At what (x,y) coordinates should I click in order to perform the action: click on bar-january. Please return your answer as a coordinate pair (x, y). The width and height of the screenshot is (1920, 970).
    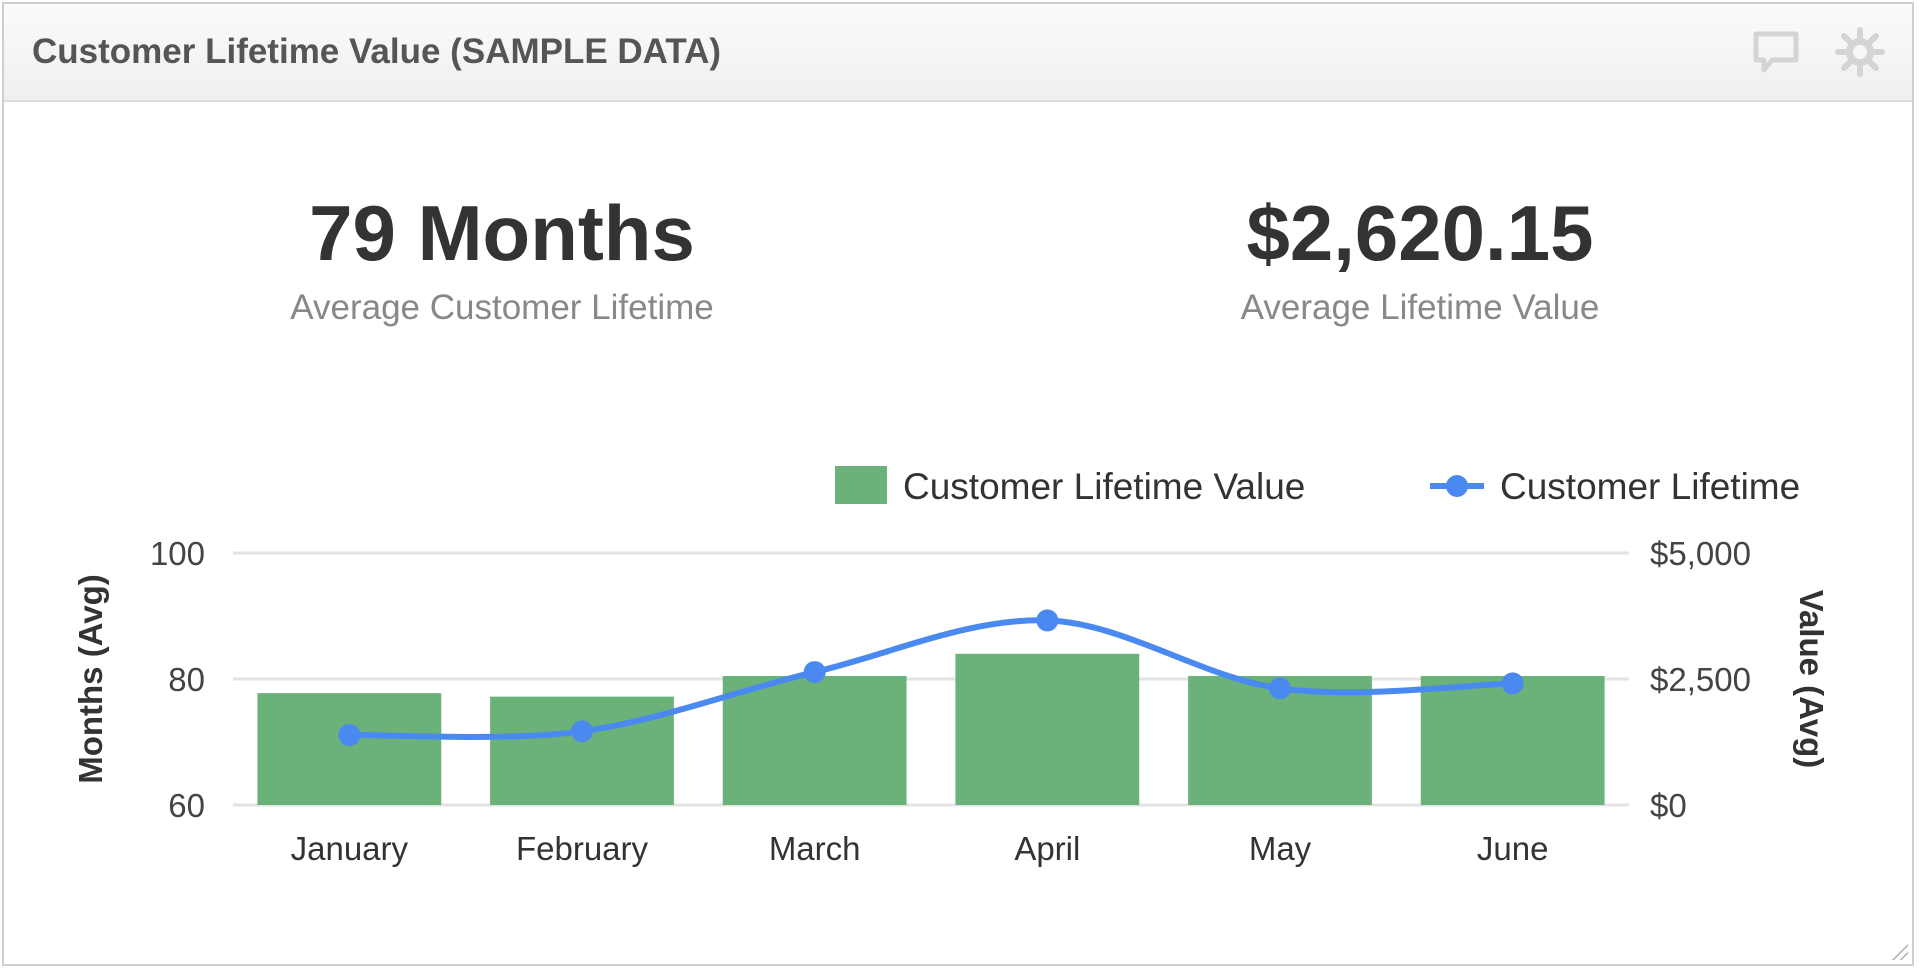
    Looking at the image, I should click on (349, 749).